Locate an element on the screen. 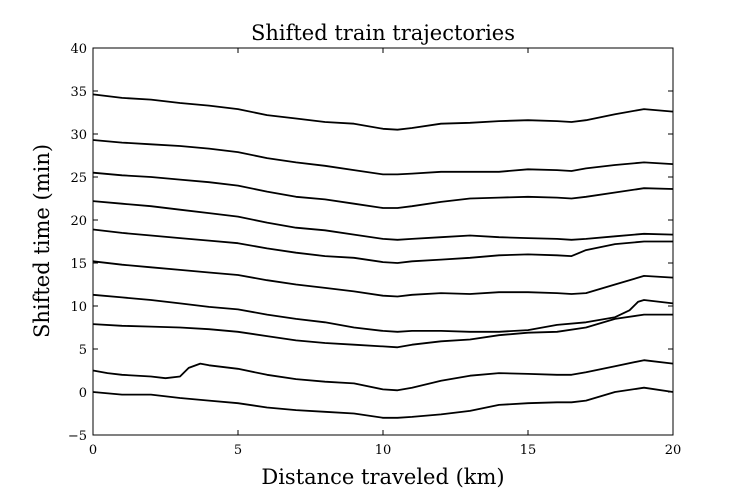 The image size is (747, 498). x-tick-label: 15 is located at coordinates (528, 450).